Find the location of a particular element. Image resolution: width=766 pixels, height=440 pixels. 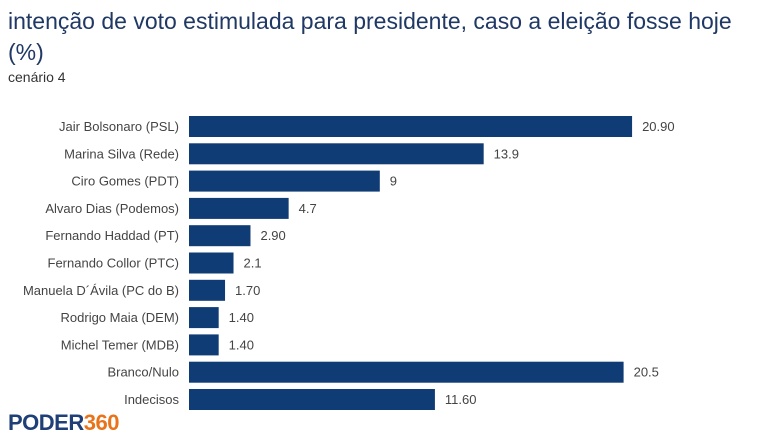

category-label: Indecisos is located at coordinates (151, 399).